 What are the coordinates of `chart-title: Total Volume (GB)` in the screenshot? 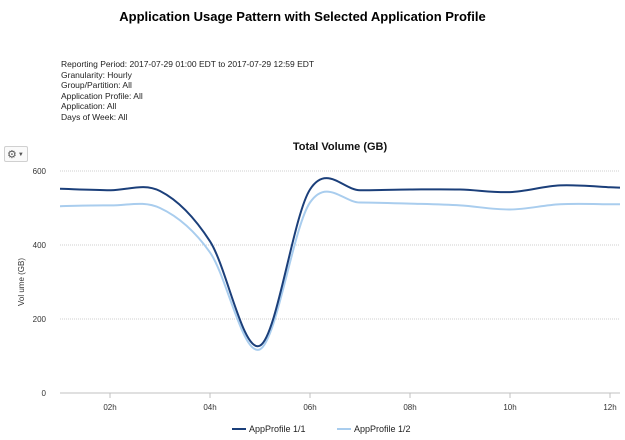 It's located at (340, 147).